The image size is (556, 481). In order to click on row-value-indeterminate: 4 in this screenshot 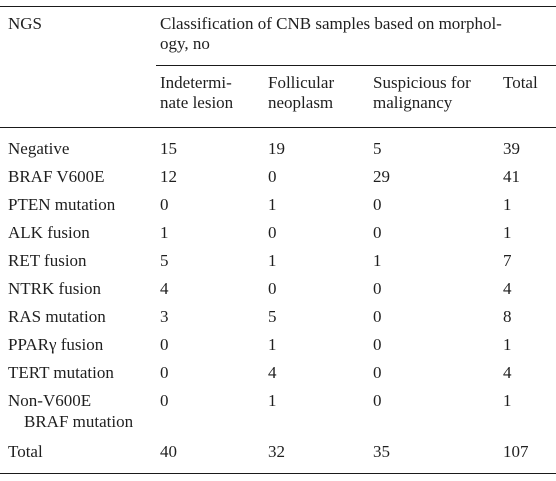, I will do `click(164, 288)`.